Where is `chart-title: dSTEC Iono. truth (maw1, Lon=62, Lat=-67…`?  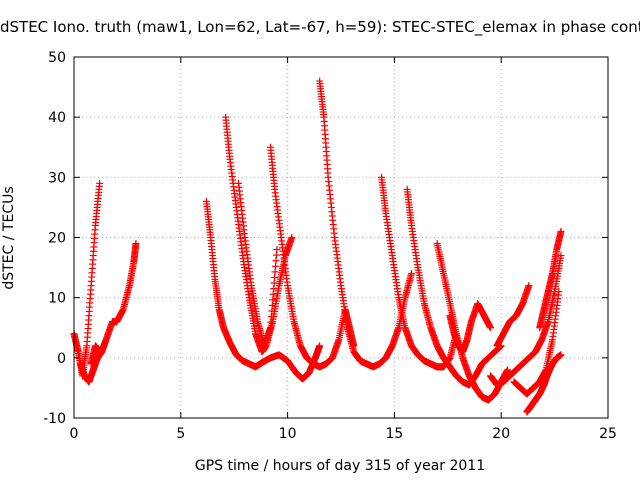 chart-title: dSTEC Iono. truth (maw1, Lon=62, Lat=-67… is located at coordinates (320, 27).